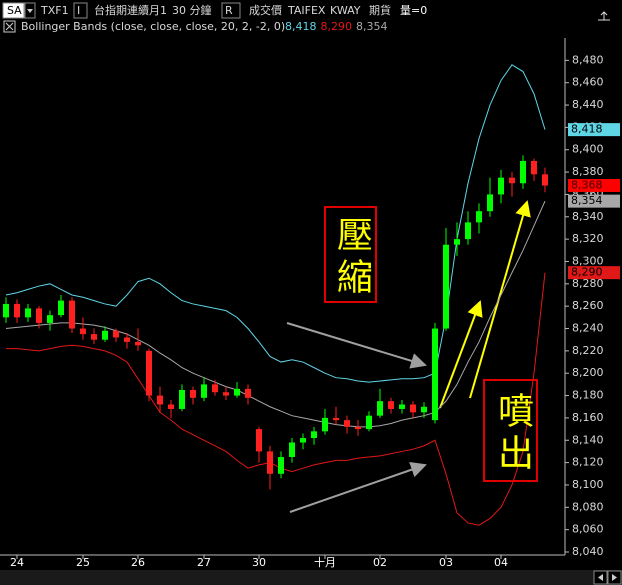 This screenshot has width=622, height=585. What do you see at coordinates (337, 26) in the screenshot?
I see `indicator-value: 8,290` at bounding box center [337, 26].